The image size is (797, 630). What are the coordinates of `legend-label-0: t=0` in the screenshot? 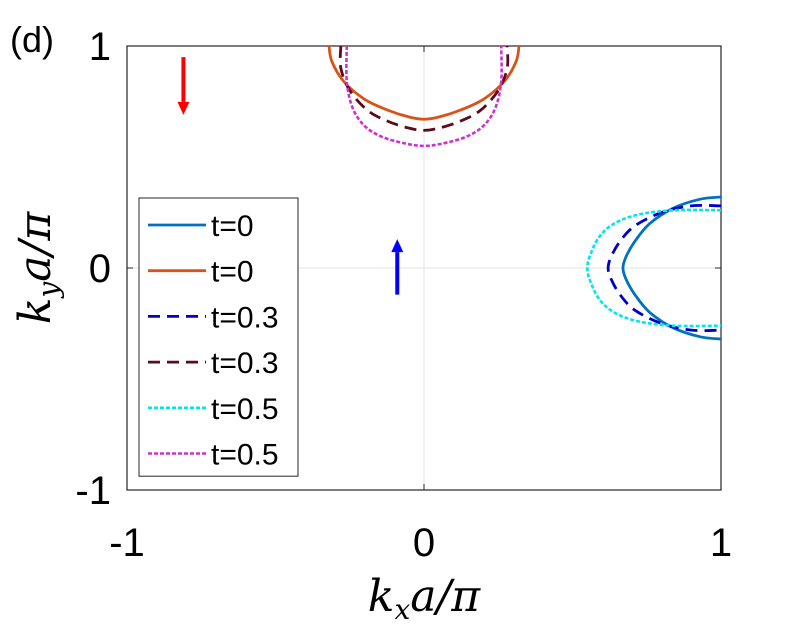 It's located at (232, 226).